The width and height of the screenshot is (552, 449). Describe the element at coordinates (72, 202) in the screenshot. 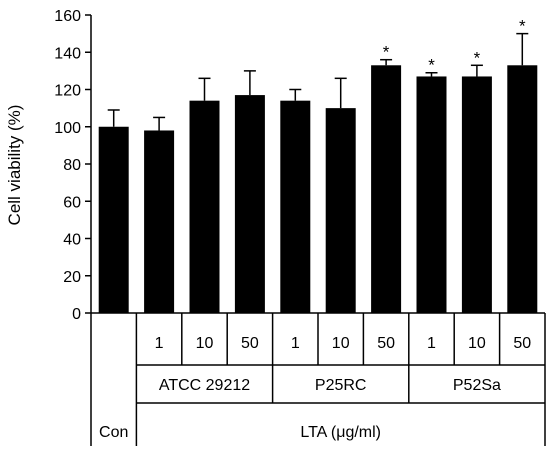

I see `y-tick-label: 60` at that location.